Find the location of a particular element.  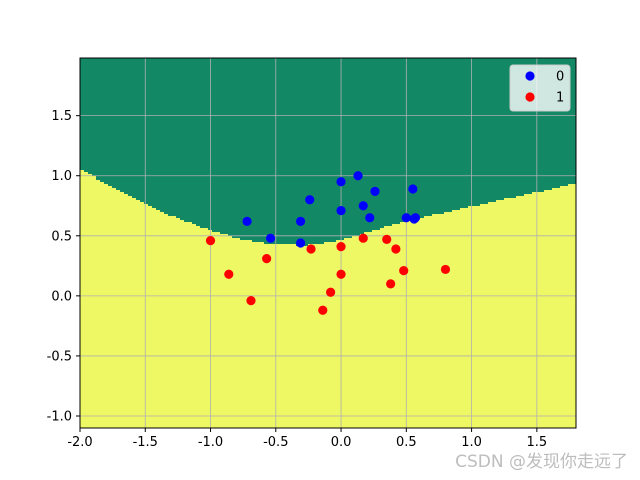

legend-label-0: 0 is located at coordinates (560, 77).